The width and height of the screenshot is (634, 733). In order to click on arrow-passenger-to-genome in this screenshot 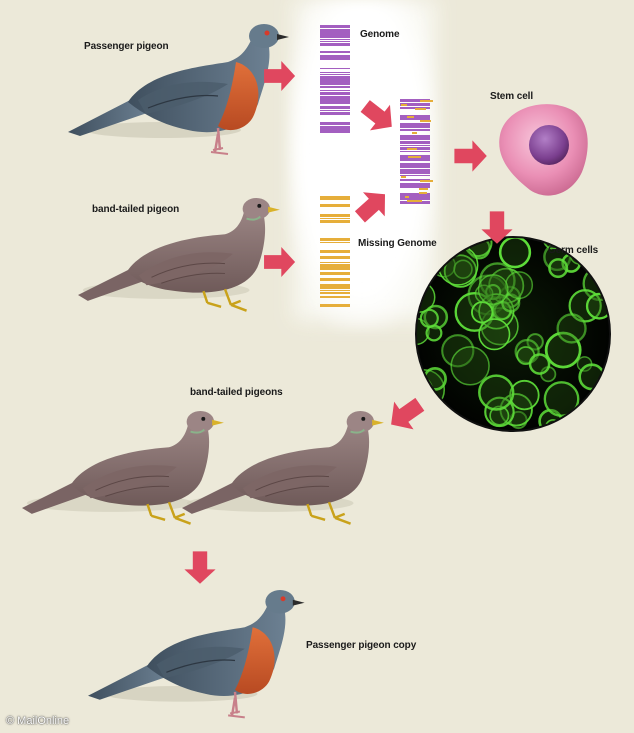, I will do `click(280, 76)`.